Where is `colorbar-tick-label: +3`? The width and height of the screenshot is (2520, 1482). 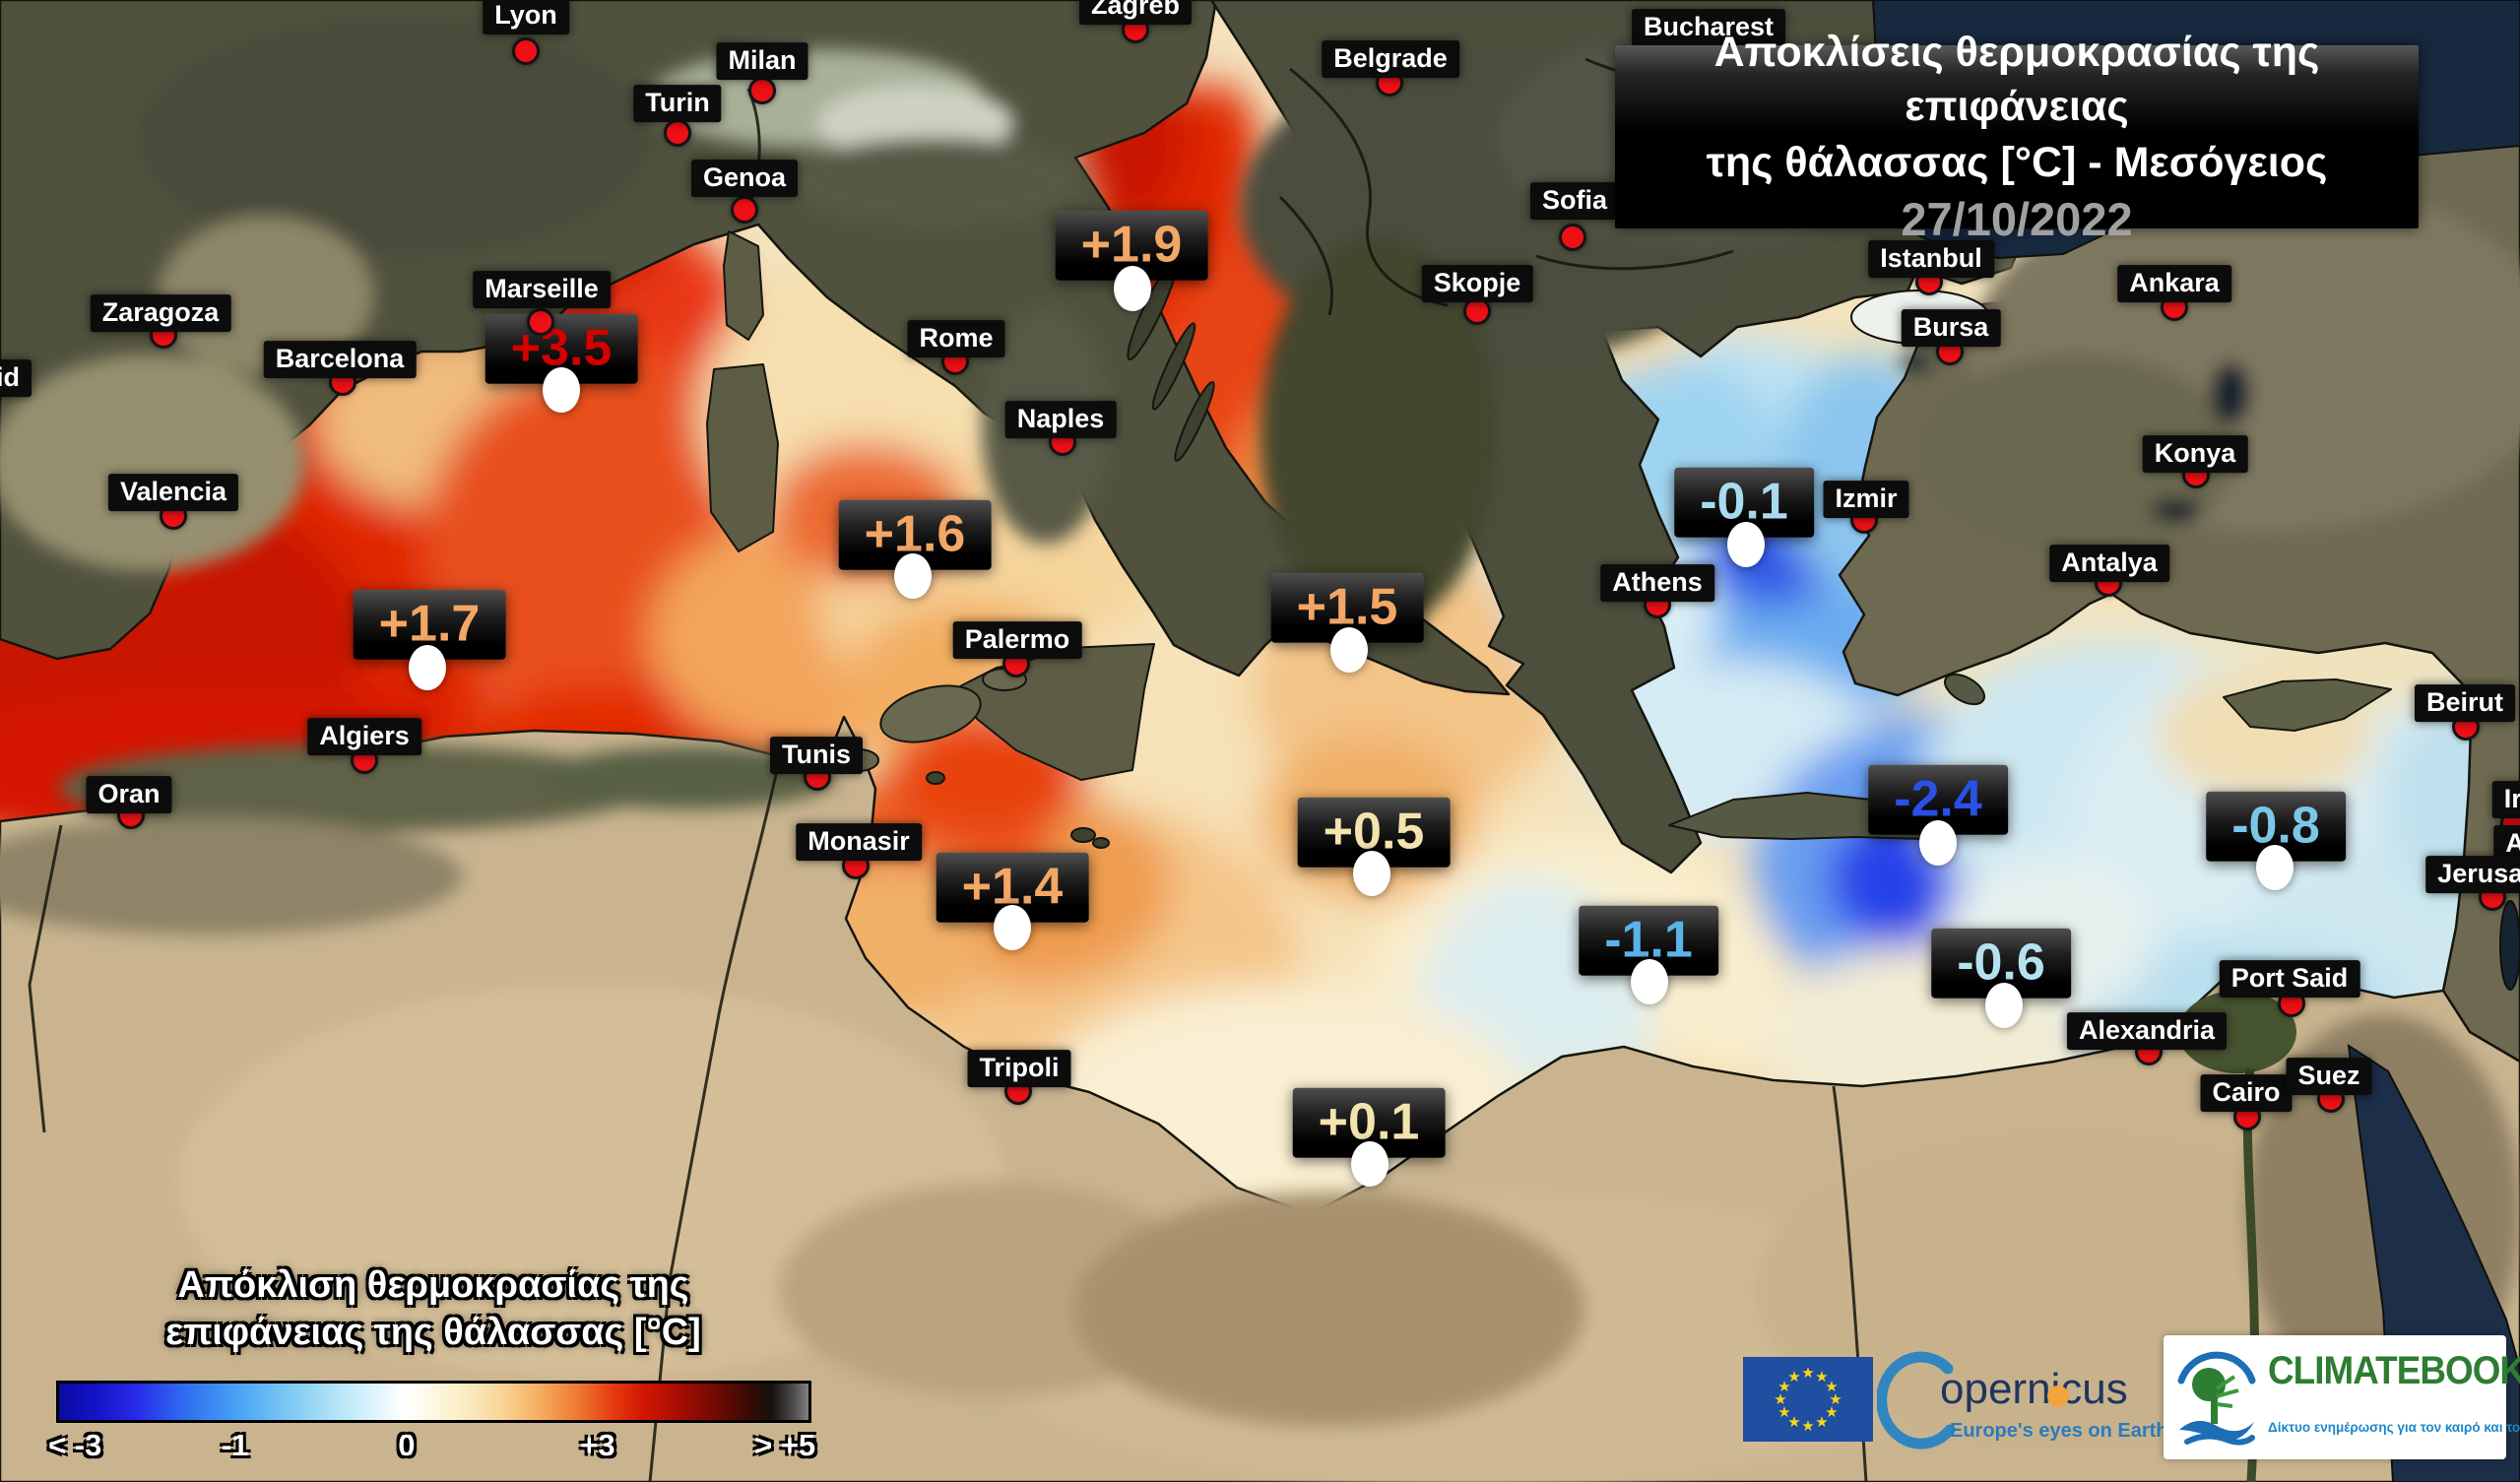 colorbar-tick-label: +3 is located at coordinates (597, 1445).